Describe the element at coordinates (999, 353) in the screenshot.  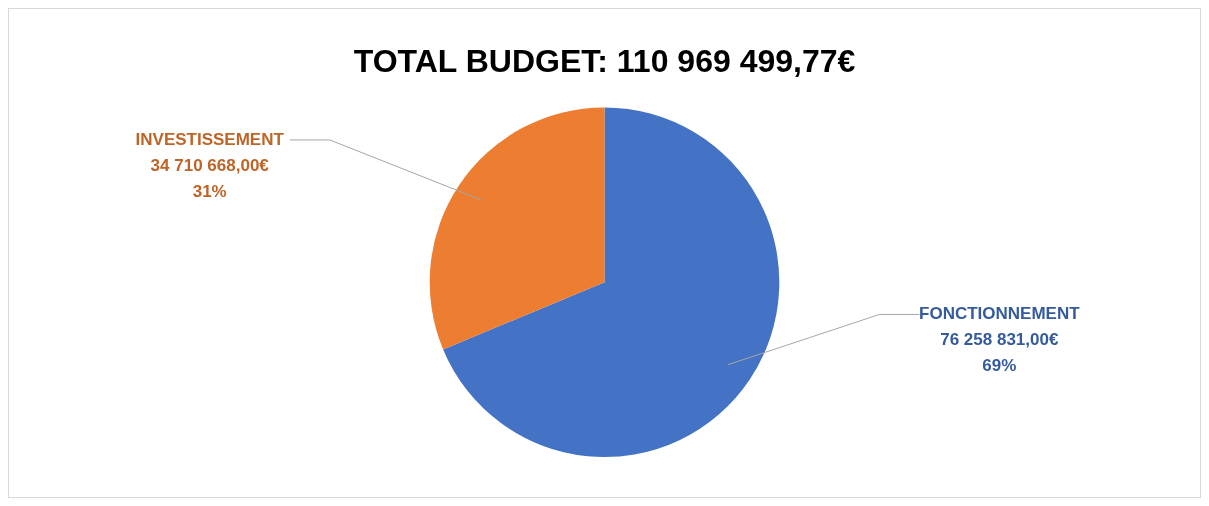
I see `data-label: 76 258 831,00€ 69%` at that location.